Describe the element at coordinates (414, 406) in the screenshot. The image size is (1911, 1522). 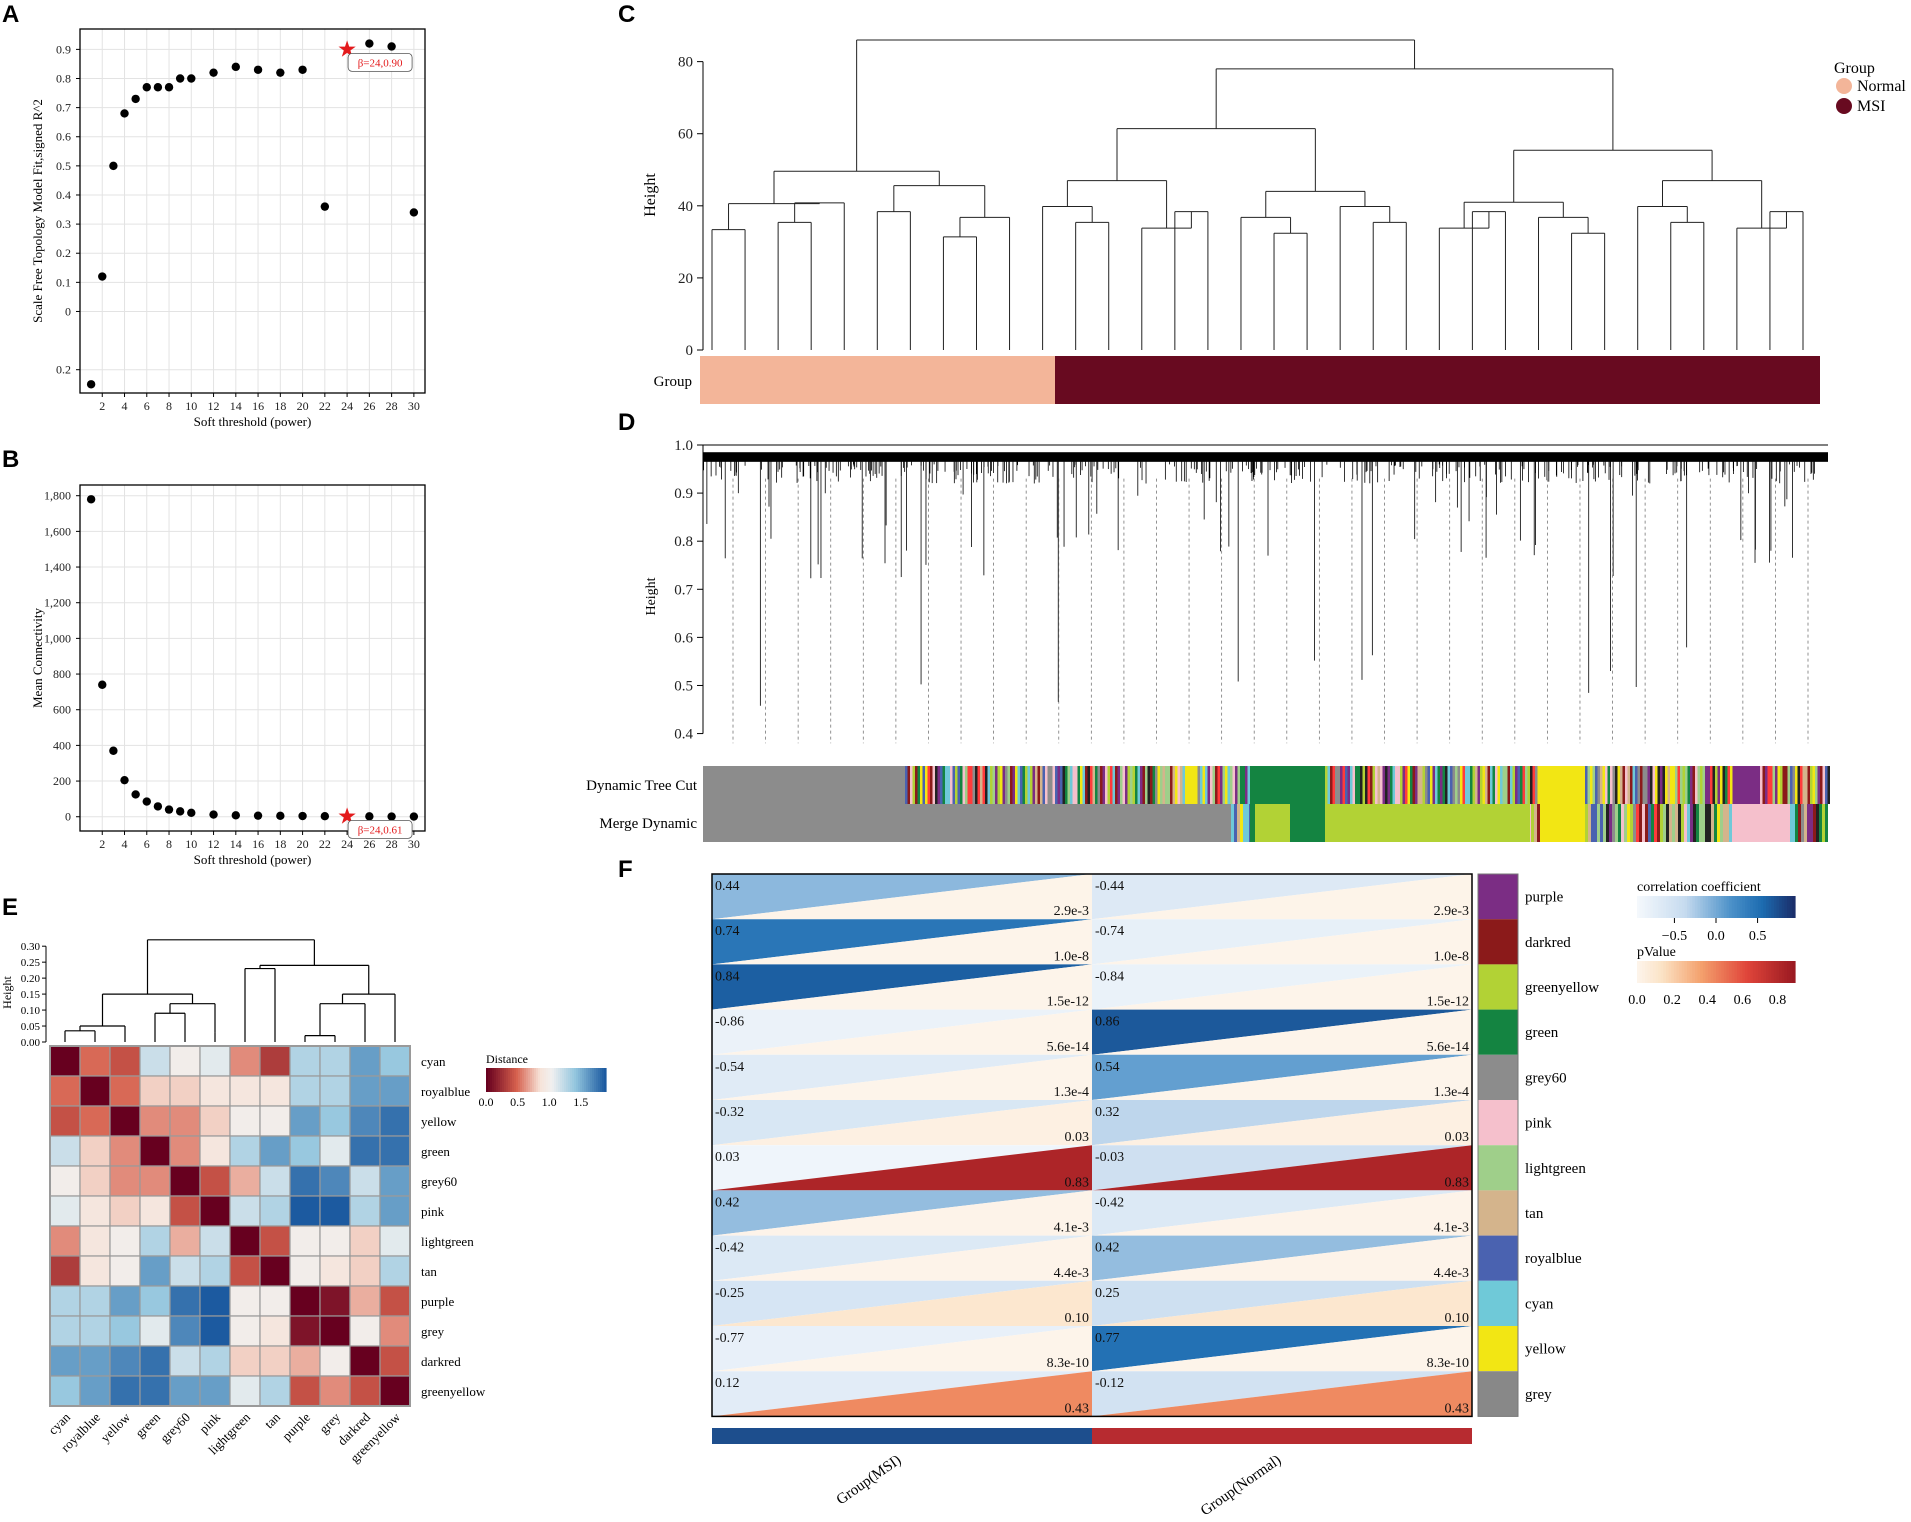
I see `x-tick-label: 30` at that location.